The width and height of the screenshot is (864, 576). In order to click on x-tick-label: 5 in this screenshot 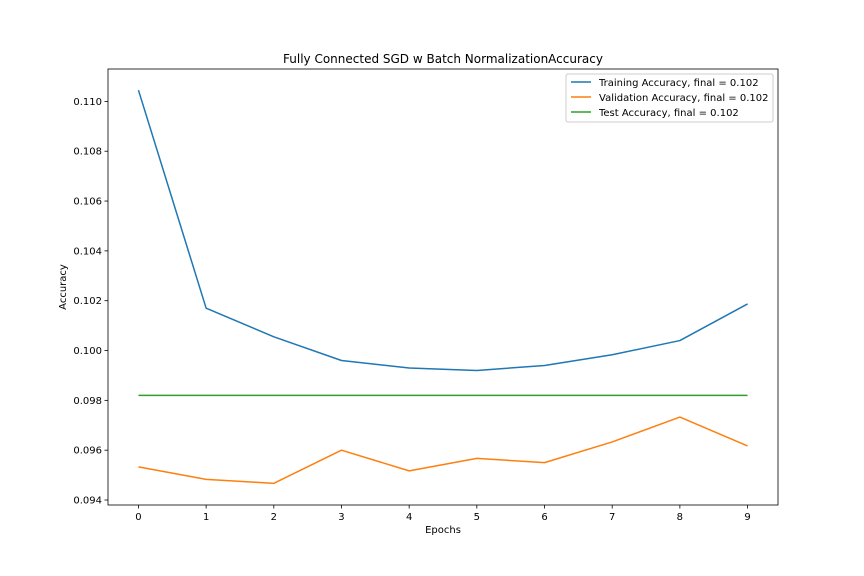, I will do `click(477, 517)`.